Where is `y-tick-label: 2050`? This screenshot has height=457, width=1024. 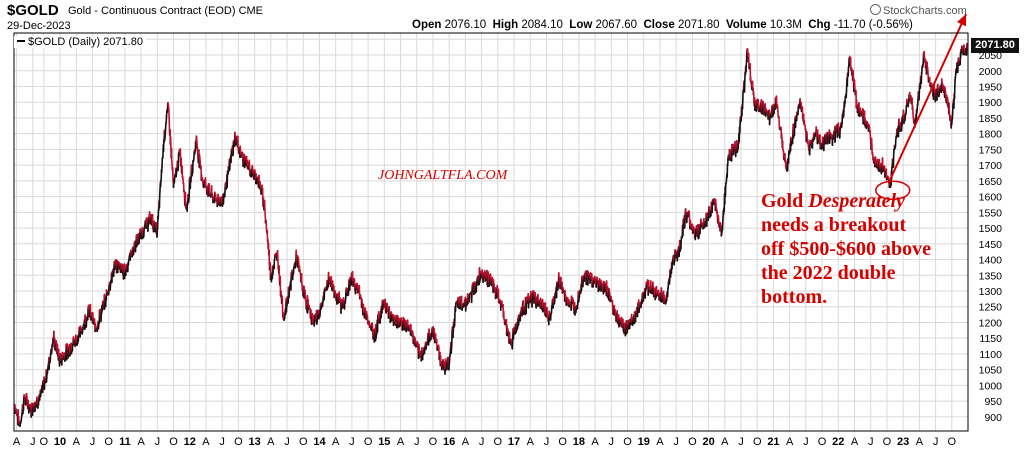
y-tick-label: 2050 is located at coordinates (991, 56).